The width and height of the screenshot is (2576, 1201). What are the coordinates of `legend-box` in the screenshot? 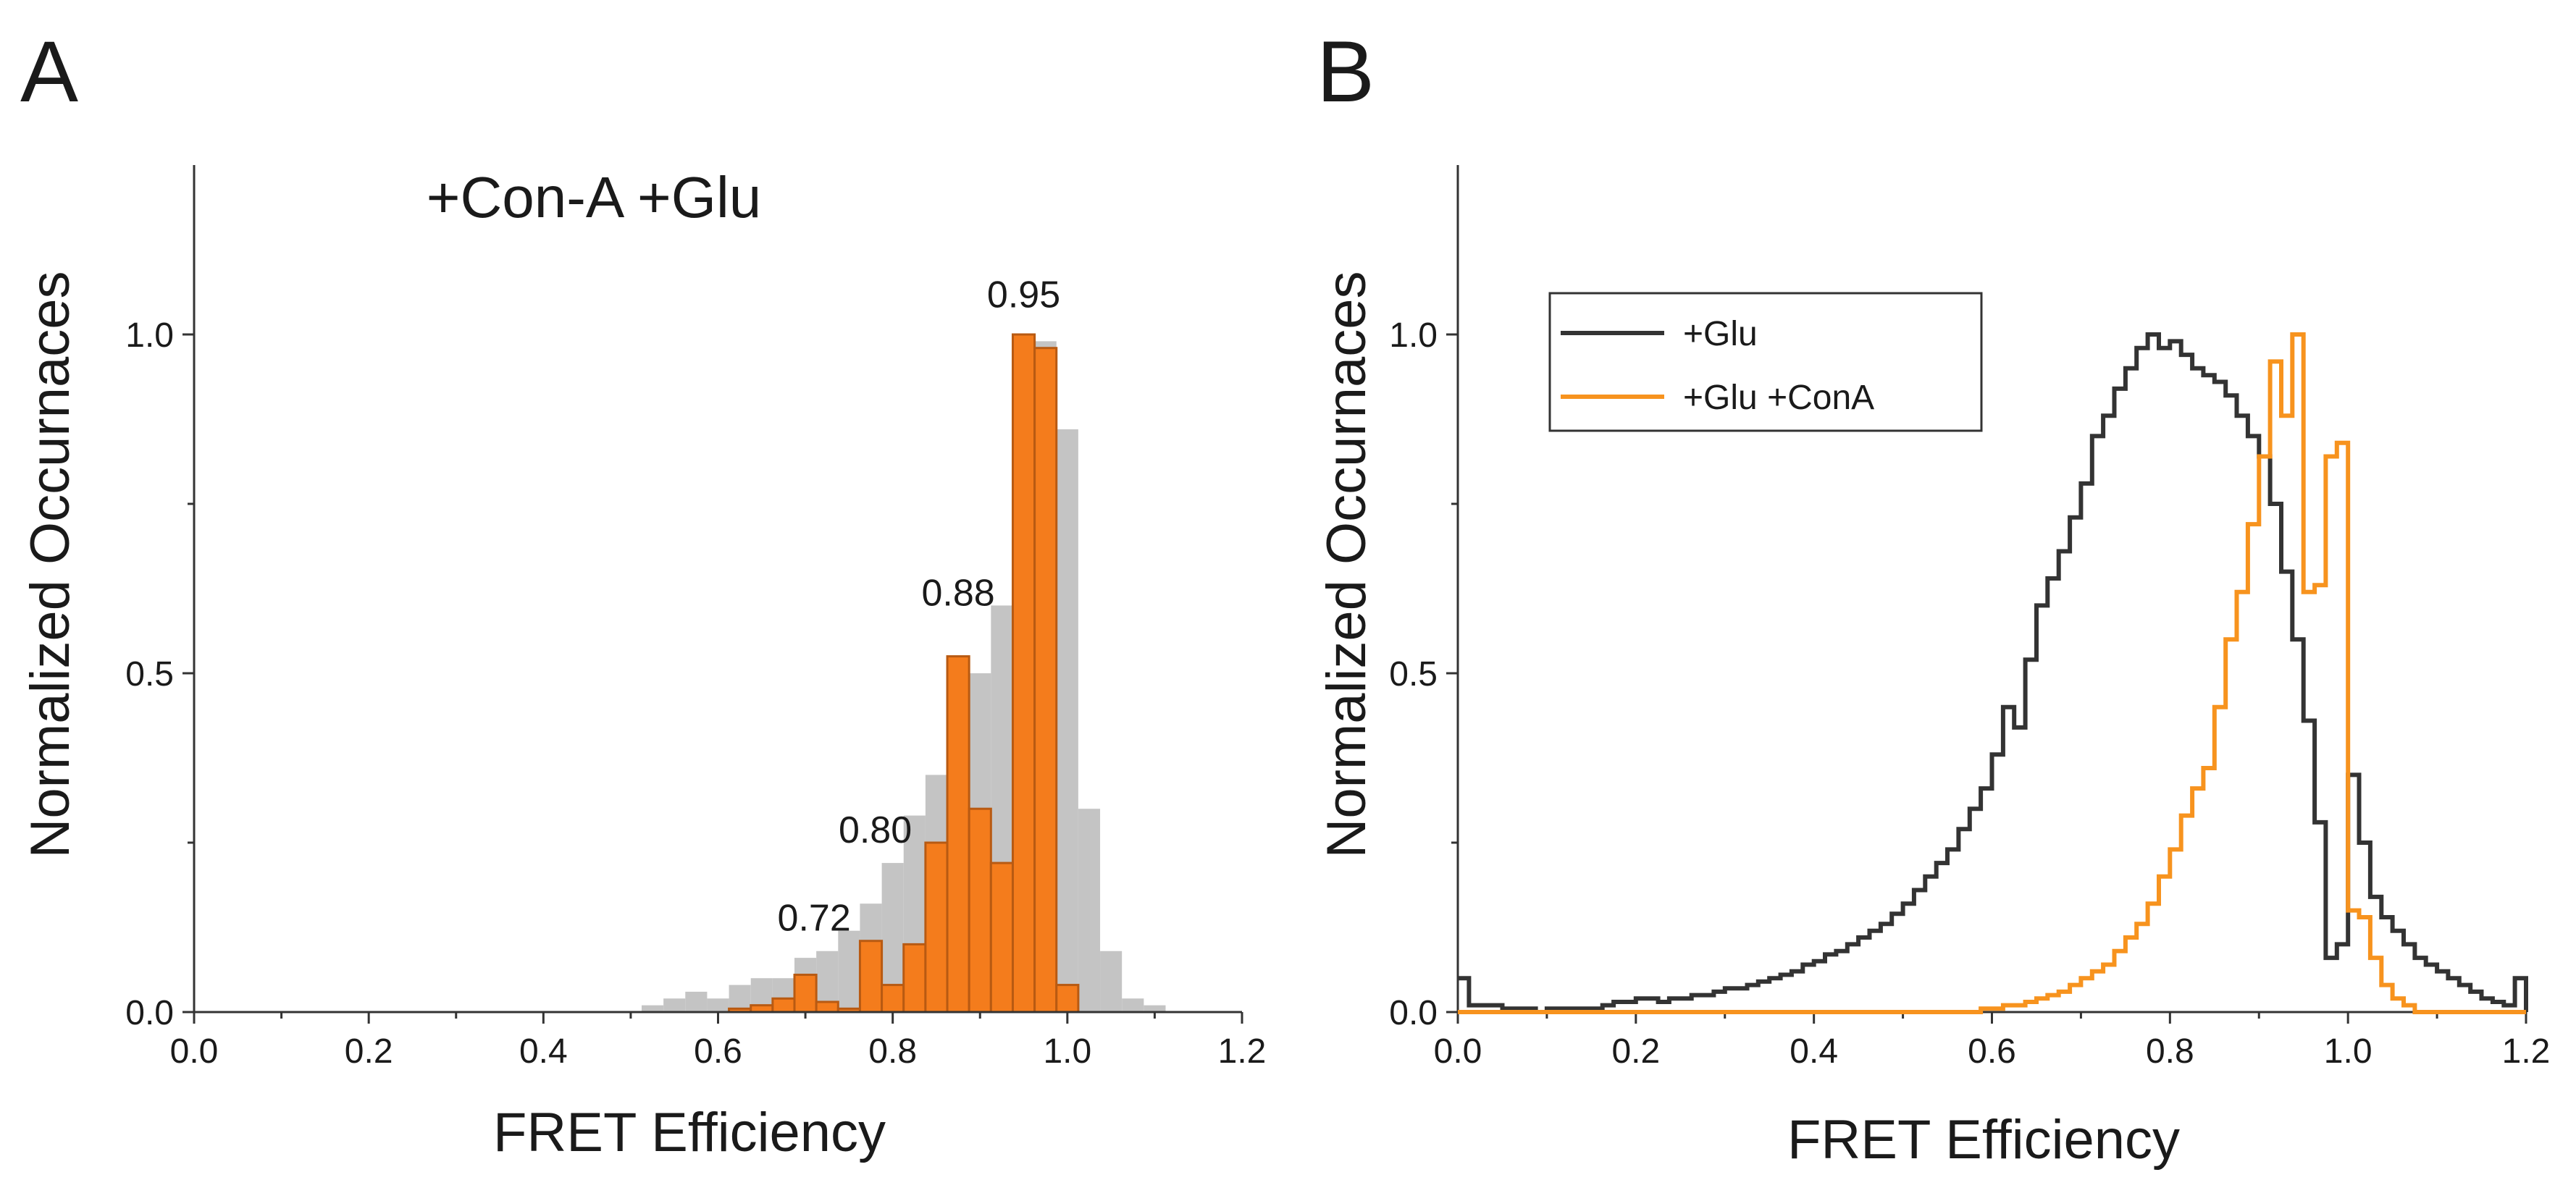 It's located at (1765, 362).